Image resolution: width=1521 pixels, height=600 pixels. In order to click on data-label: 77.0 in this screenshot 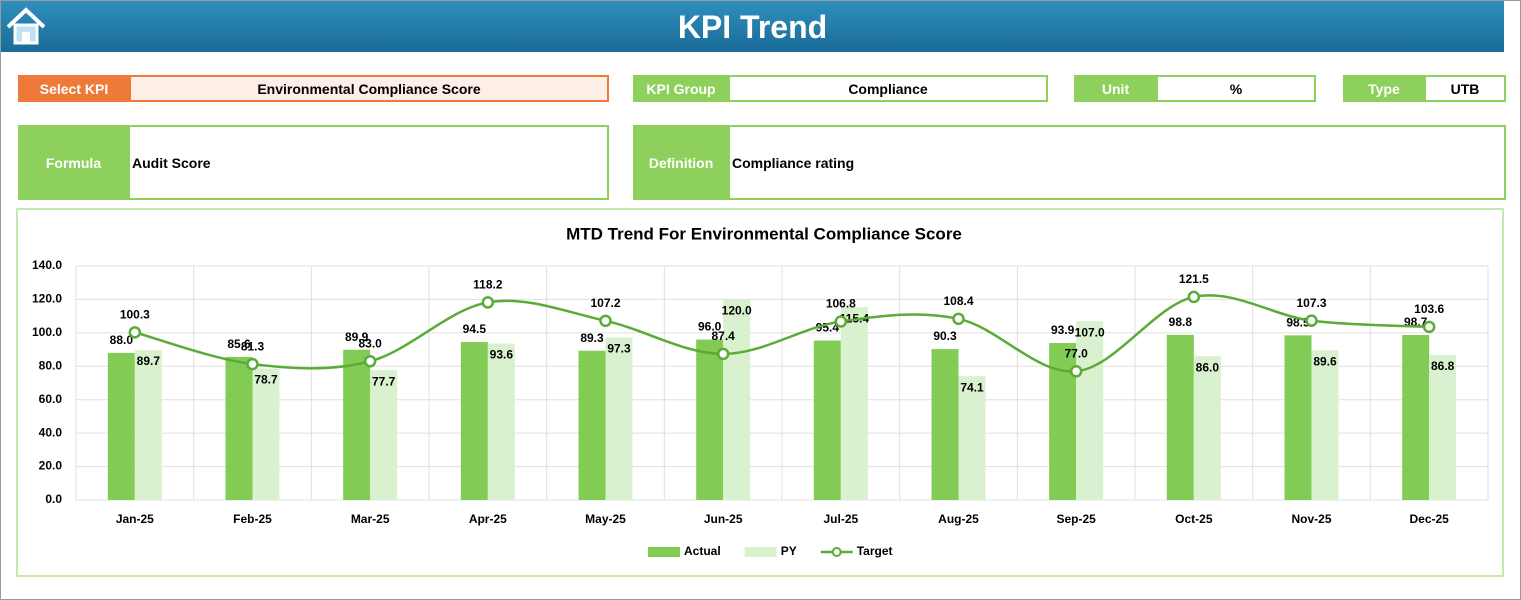, I will do `click(1076, 353)`.